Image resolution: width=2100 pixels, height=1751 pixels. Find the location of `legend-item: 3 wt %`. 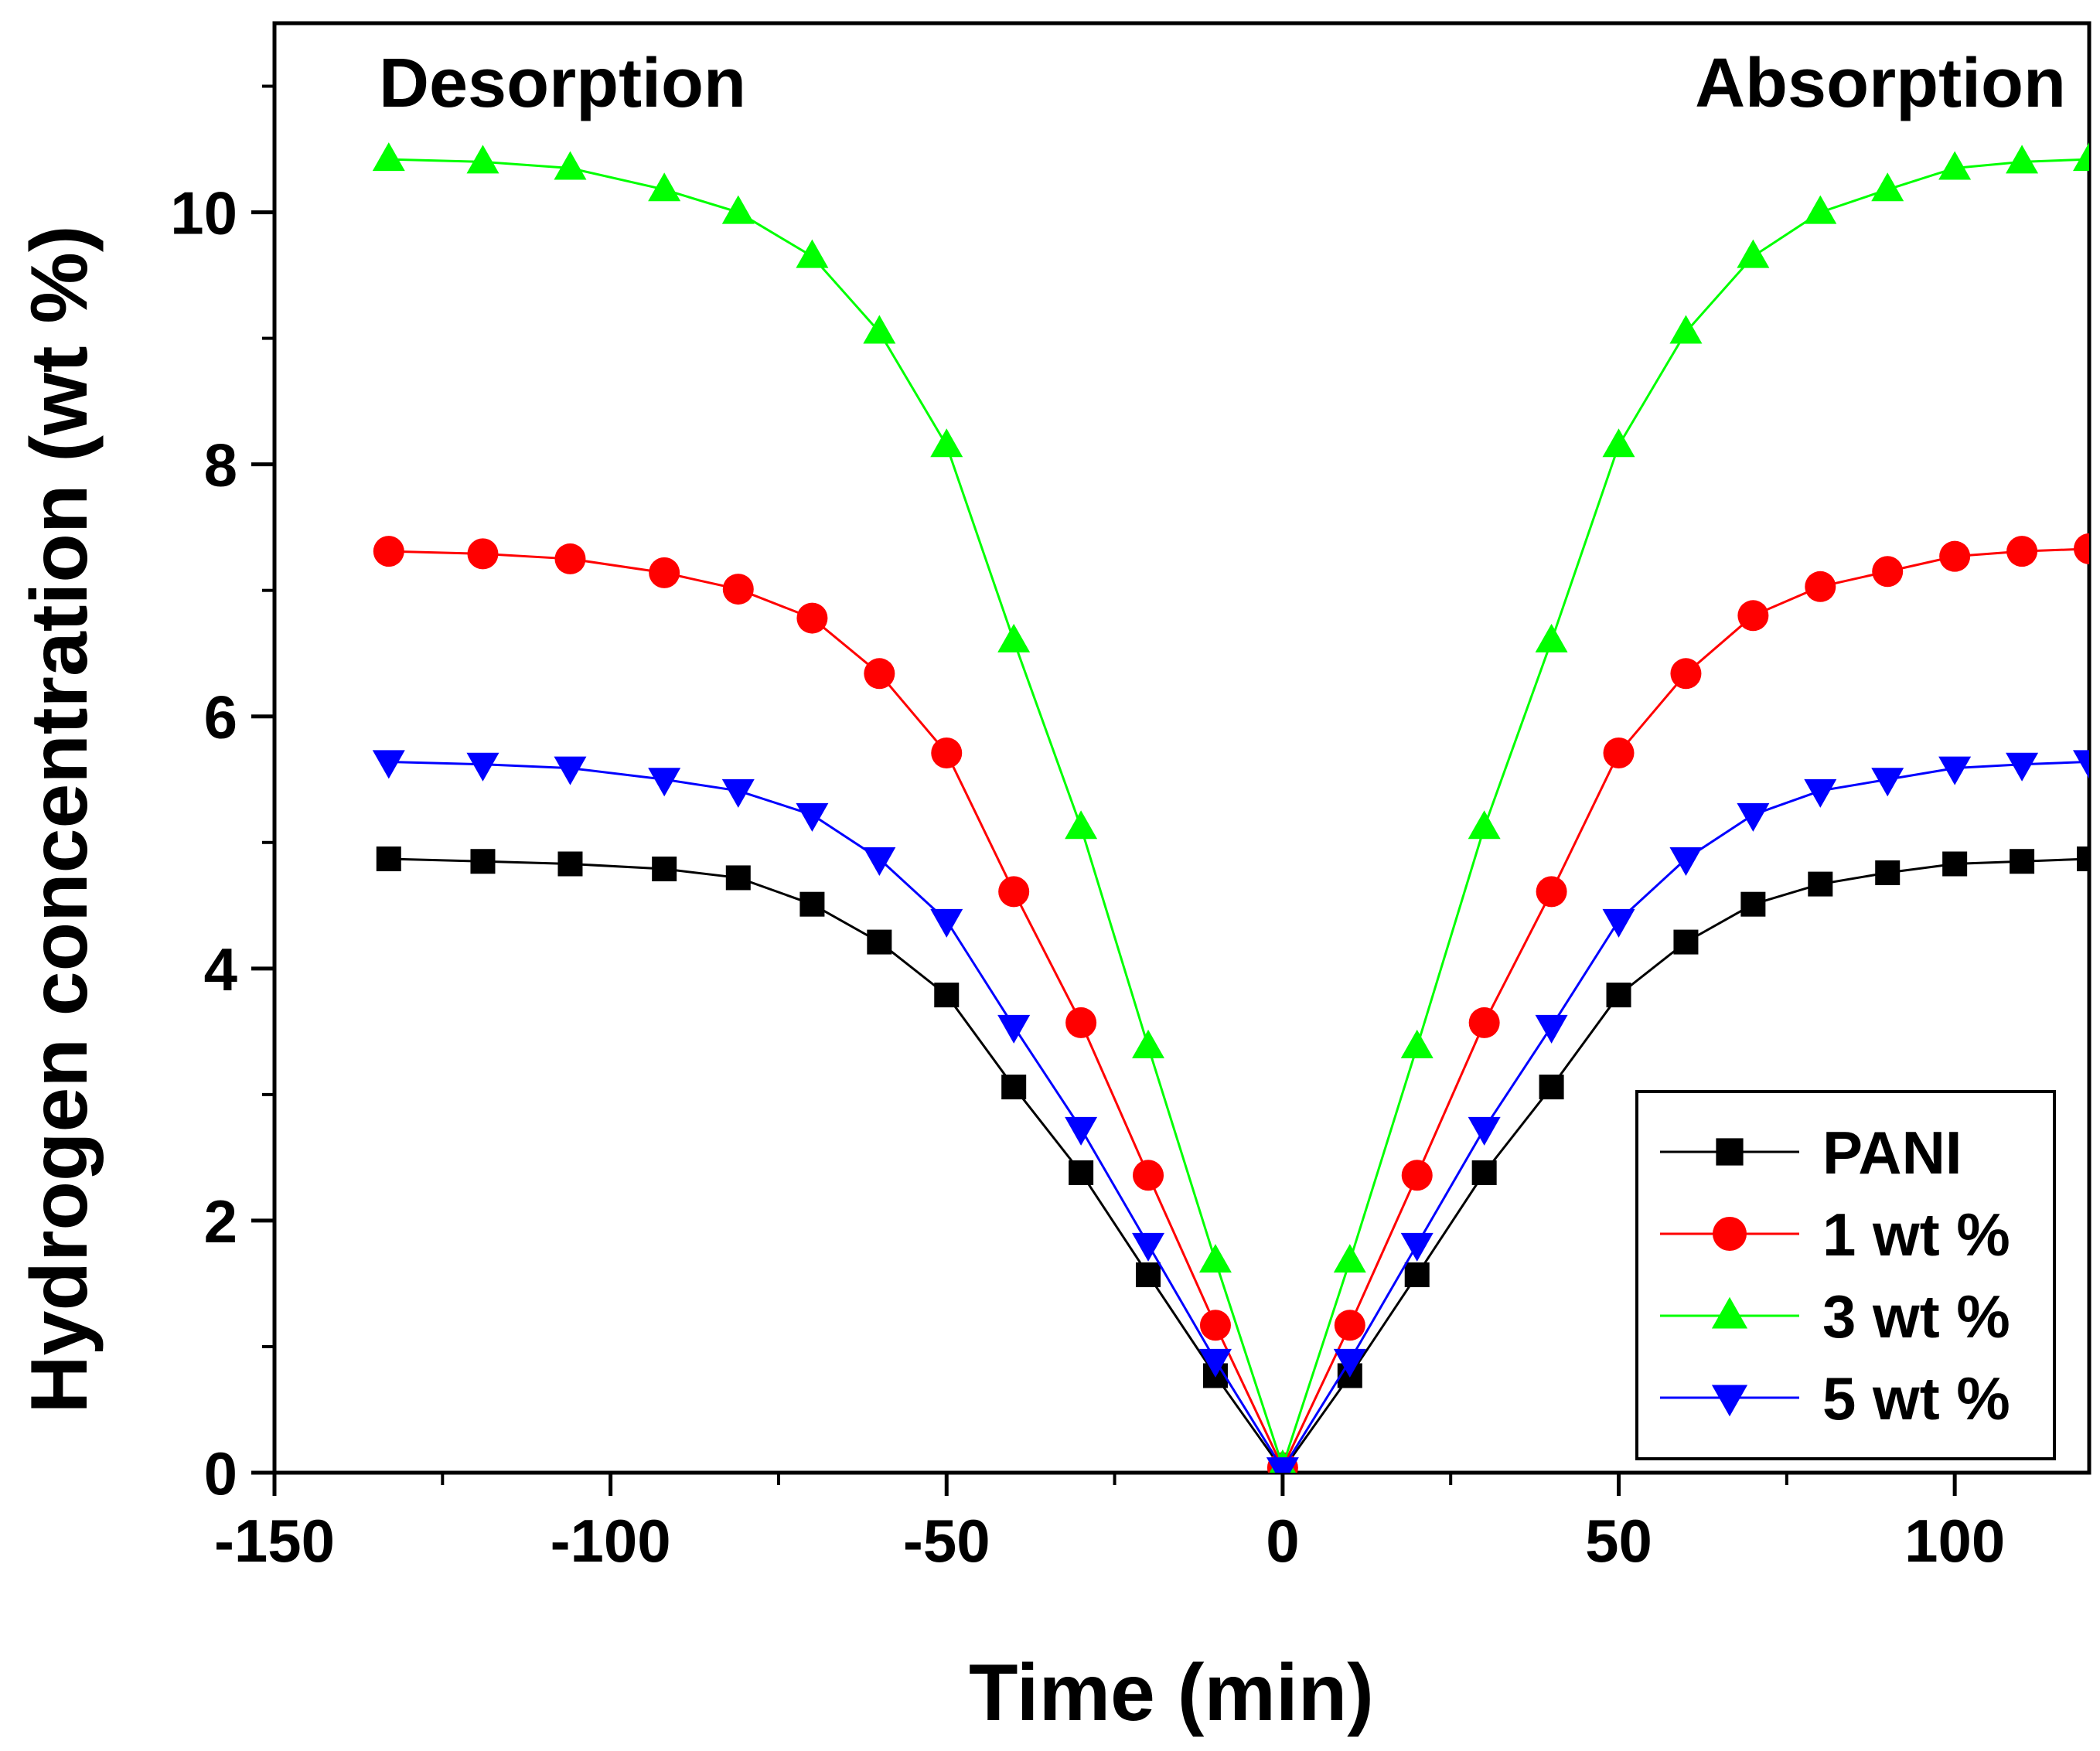

legend-item: 3 wt % is located at coordinates (1835, 1317).